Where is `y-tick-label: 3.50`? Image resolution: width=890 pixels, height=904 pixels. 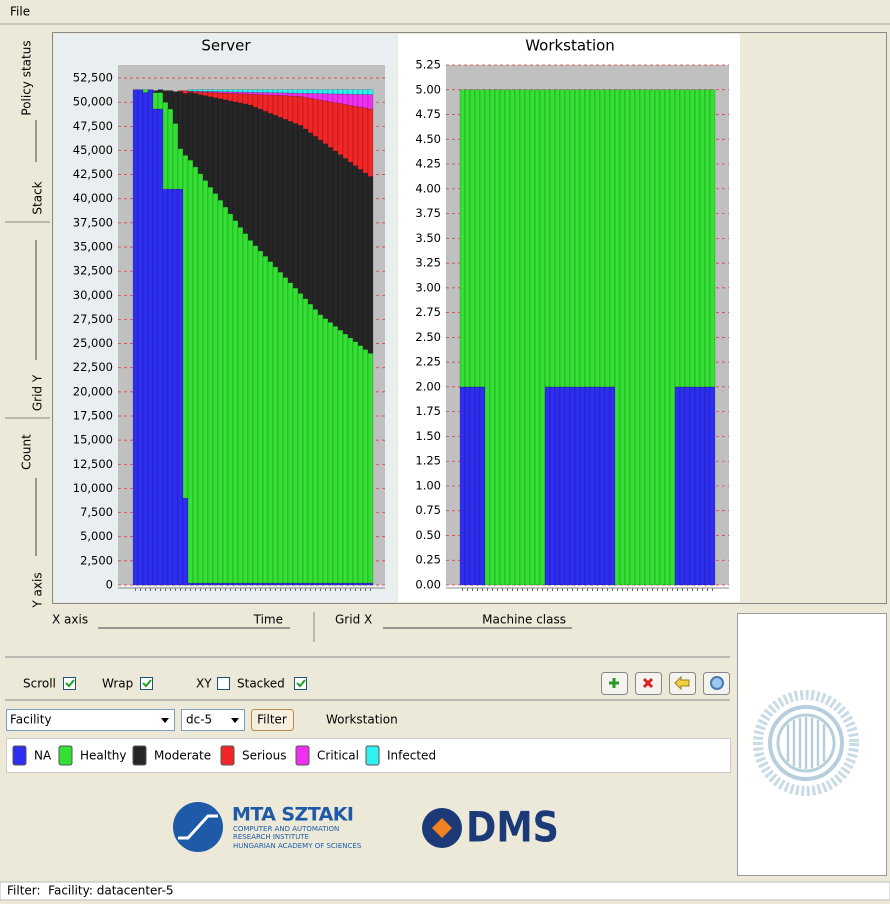
y-tick-label: 3.50 is located at coordinates (428, 238).